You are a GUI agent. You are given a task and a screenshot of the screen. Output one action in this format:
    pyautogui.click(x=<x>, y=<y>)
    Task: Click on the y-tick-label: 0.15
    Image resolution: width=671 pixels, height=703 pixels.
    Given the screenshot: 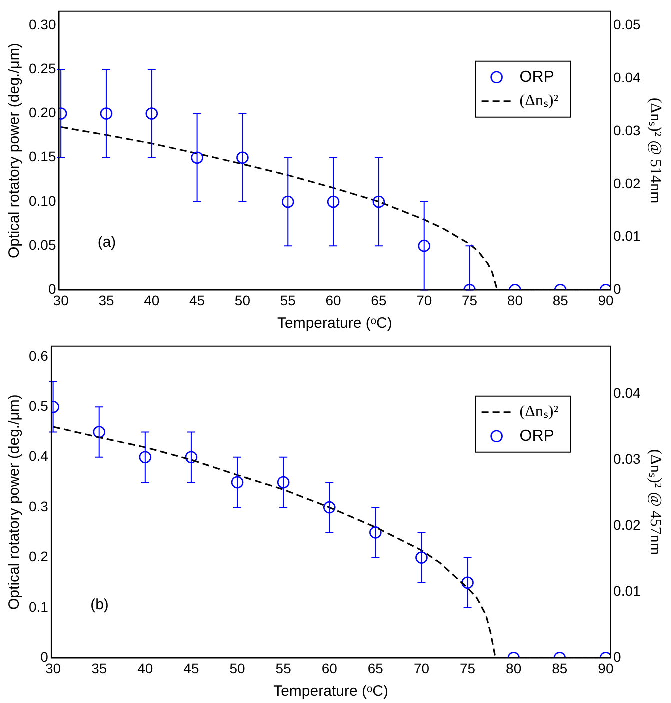 What is the action you would take?
    pyautogui.click(x=42, y=156)
    